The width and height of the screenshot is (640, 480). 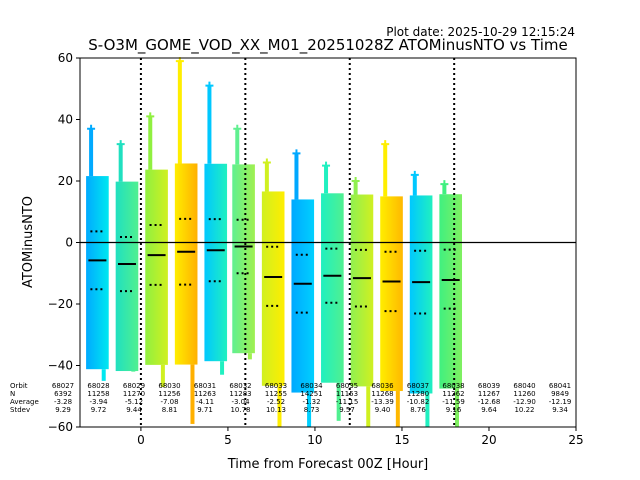 I want to click on orbit-stat-n: 6392, so click(x=63, y=394).